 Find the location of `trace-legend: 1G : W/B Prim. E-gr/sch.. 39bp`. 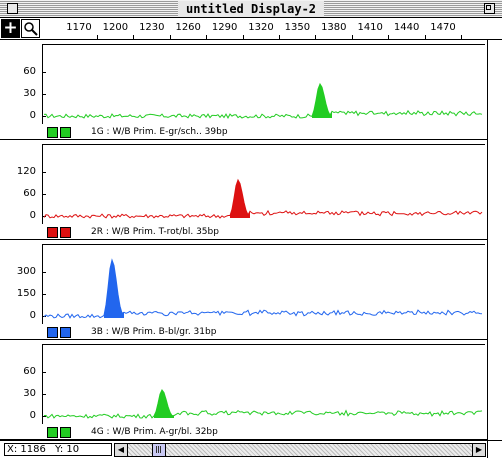

trace-legend: 1G : W/B Prim. E-gr/sch.. 39bp is located at coordinates (137, 132).